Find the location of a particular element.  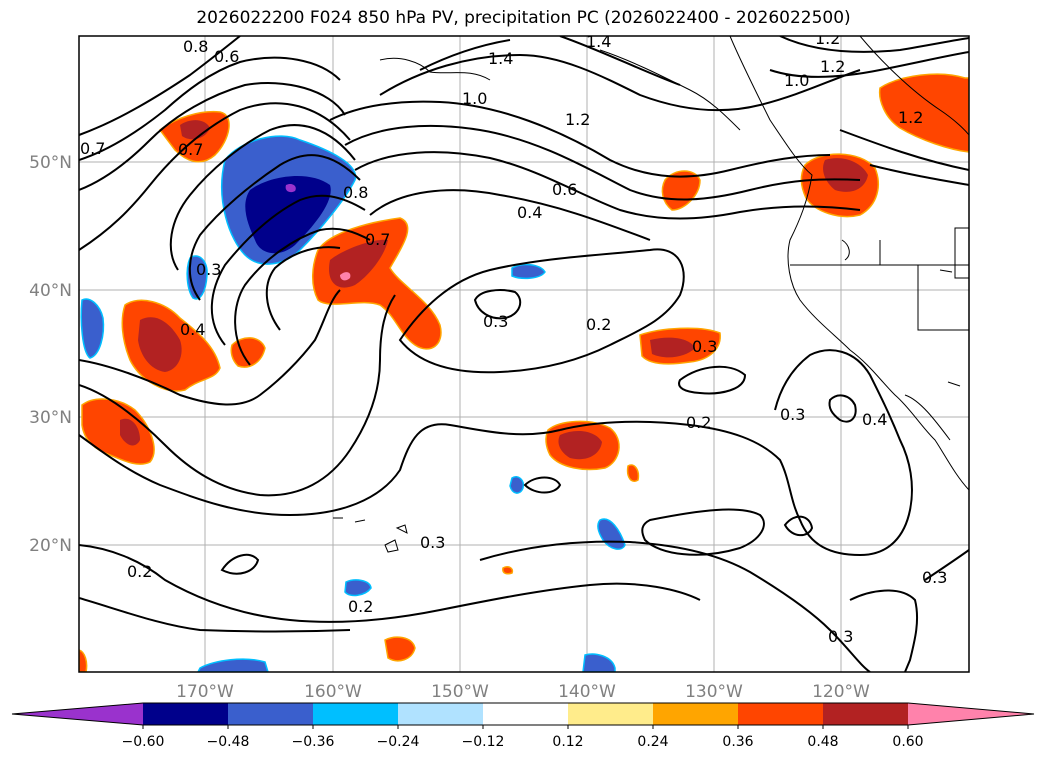

colorbar-tick-label: −0.12 is located at coordinates (483, 742).